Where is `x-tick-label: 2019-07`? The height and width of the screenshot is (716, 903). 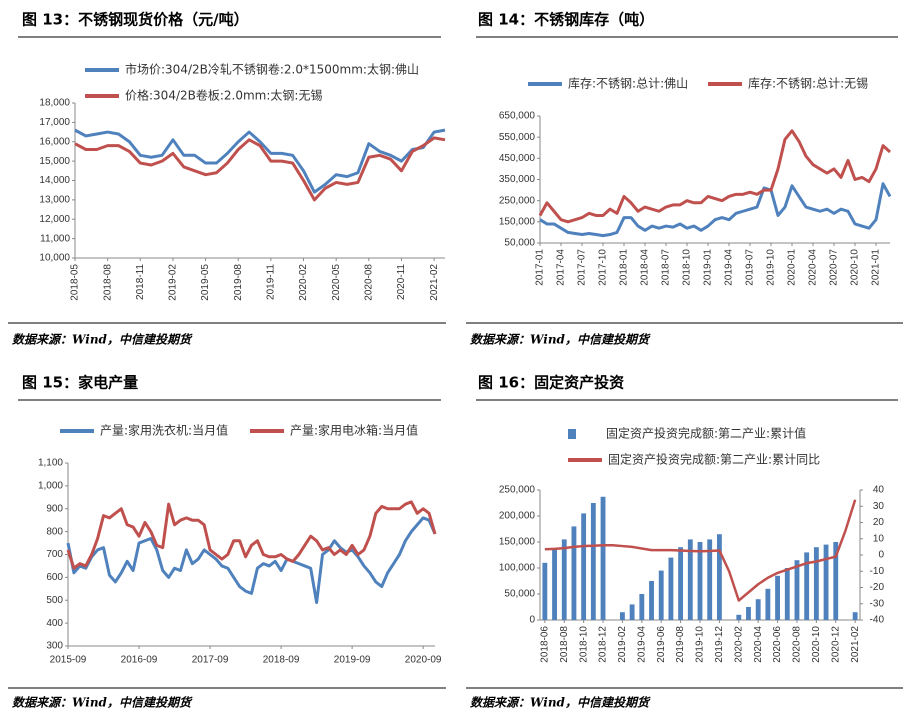 x-tick-label: 2019-07 is located at coordinates (750, 267).